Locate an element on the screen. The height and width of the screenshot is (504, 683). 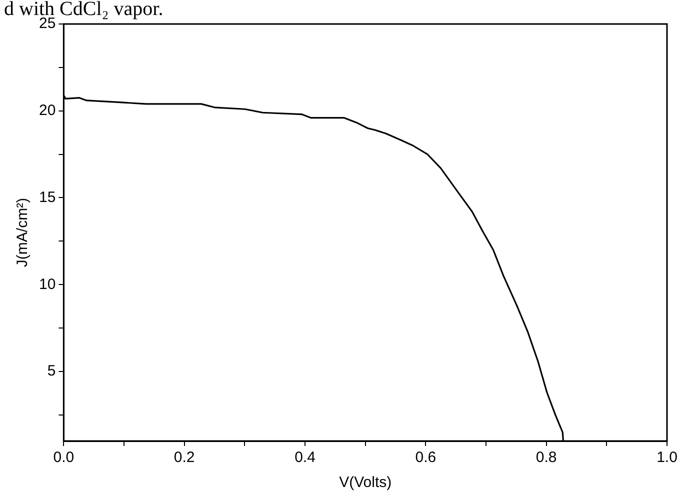
x-tick-label: 0.0 is located at coordinates (63, 457).